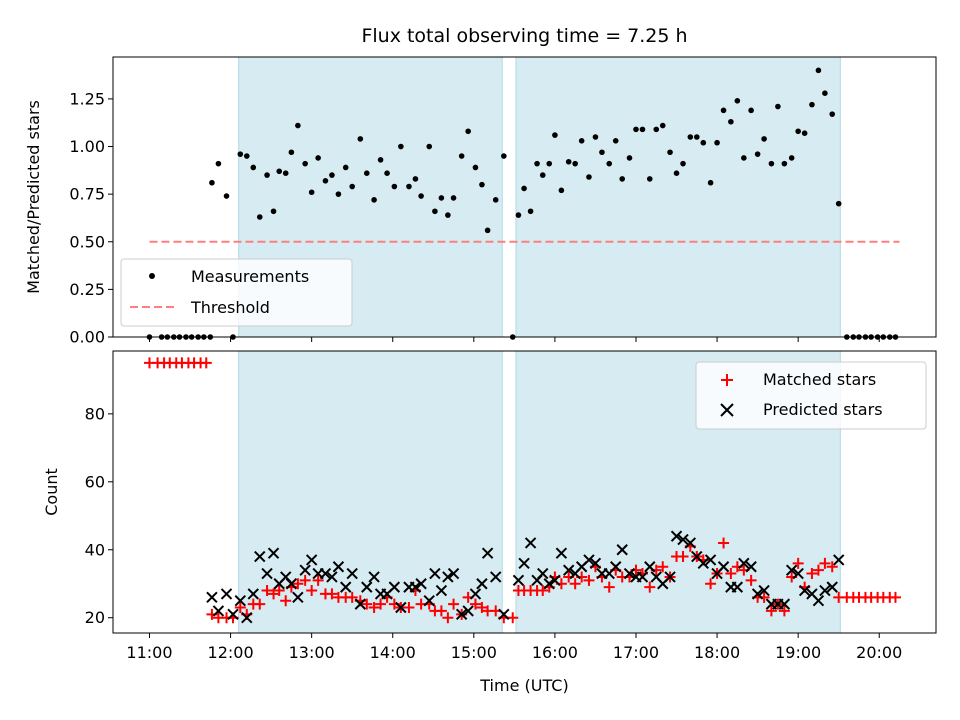 The image size is (960, 720). I want to click on x-tick-label: 13:00, so click(312, 652).